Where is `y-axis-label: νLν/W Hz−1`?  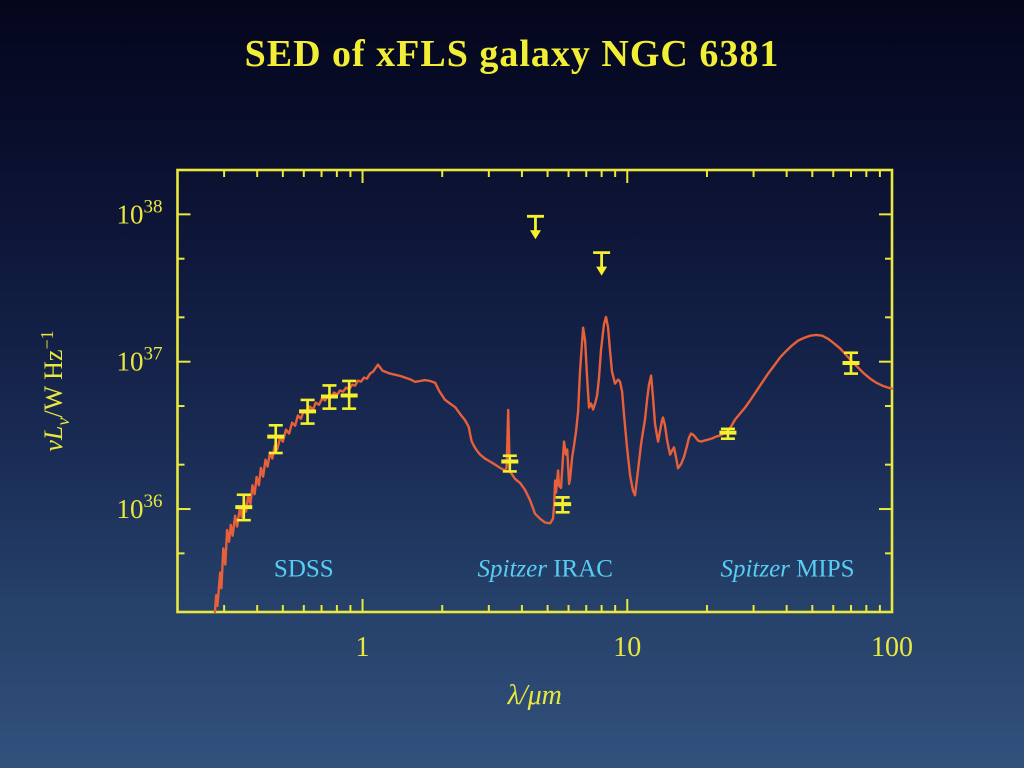
y-axis-label: νLν/W Hz−1 is located at coordinates (55, 390).